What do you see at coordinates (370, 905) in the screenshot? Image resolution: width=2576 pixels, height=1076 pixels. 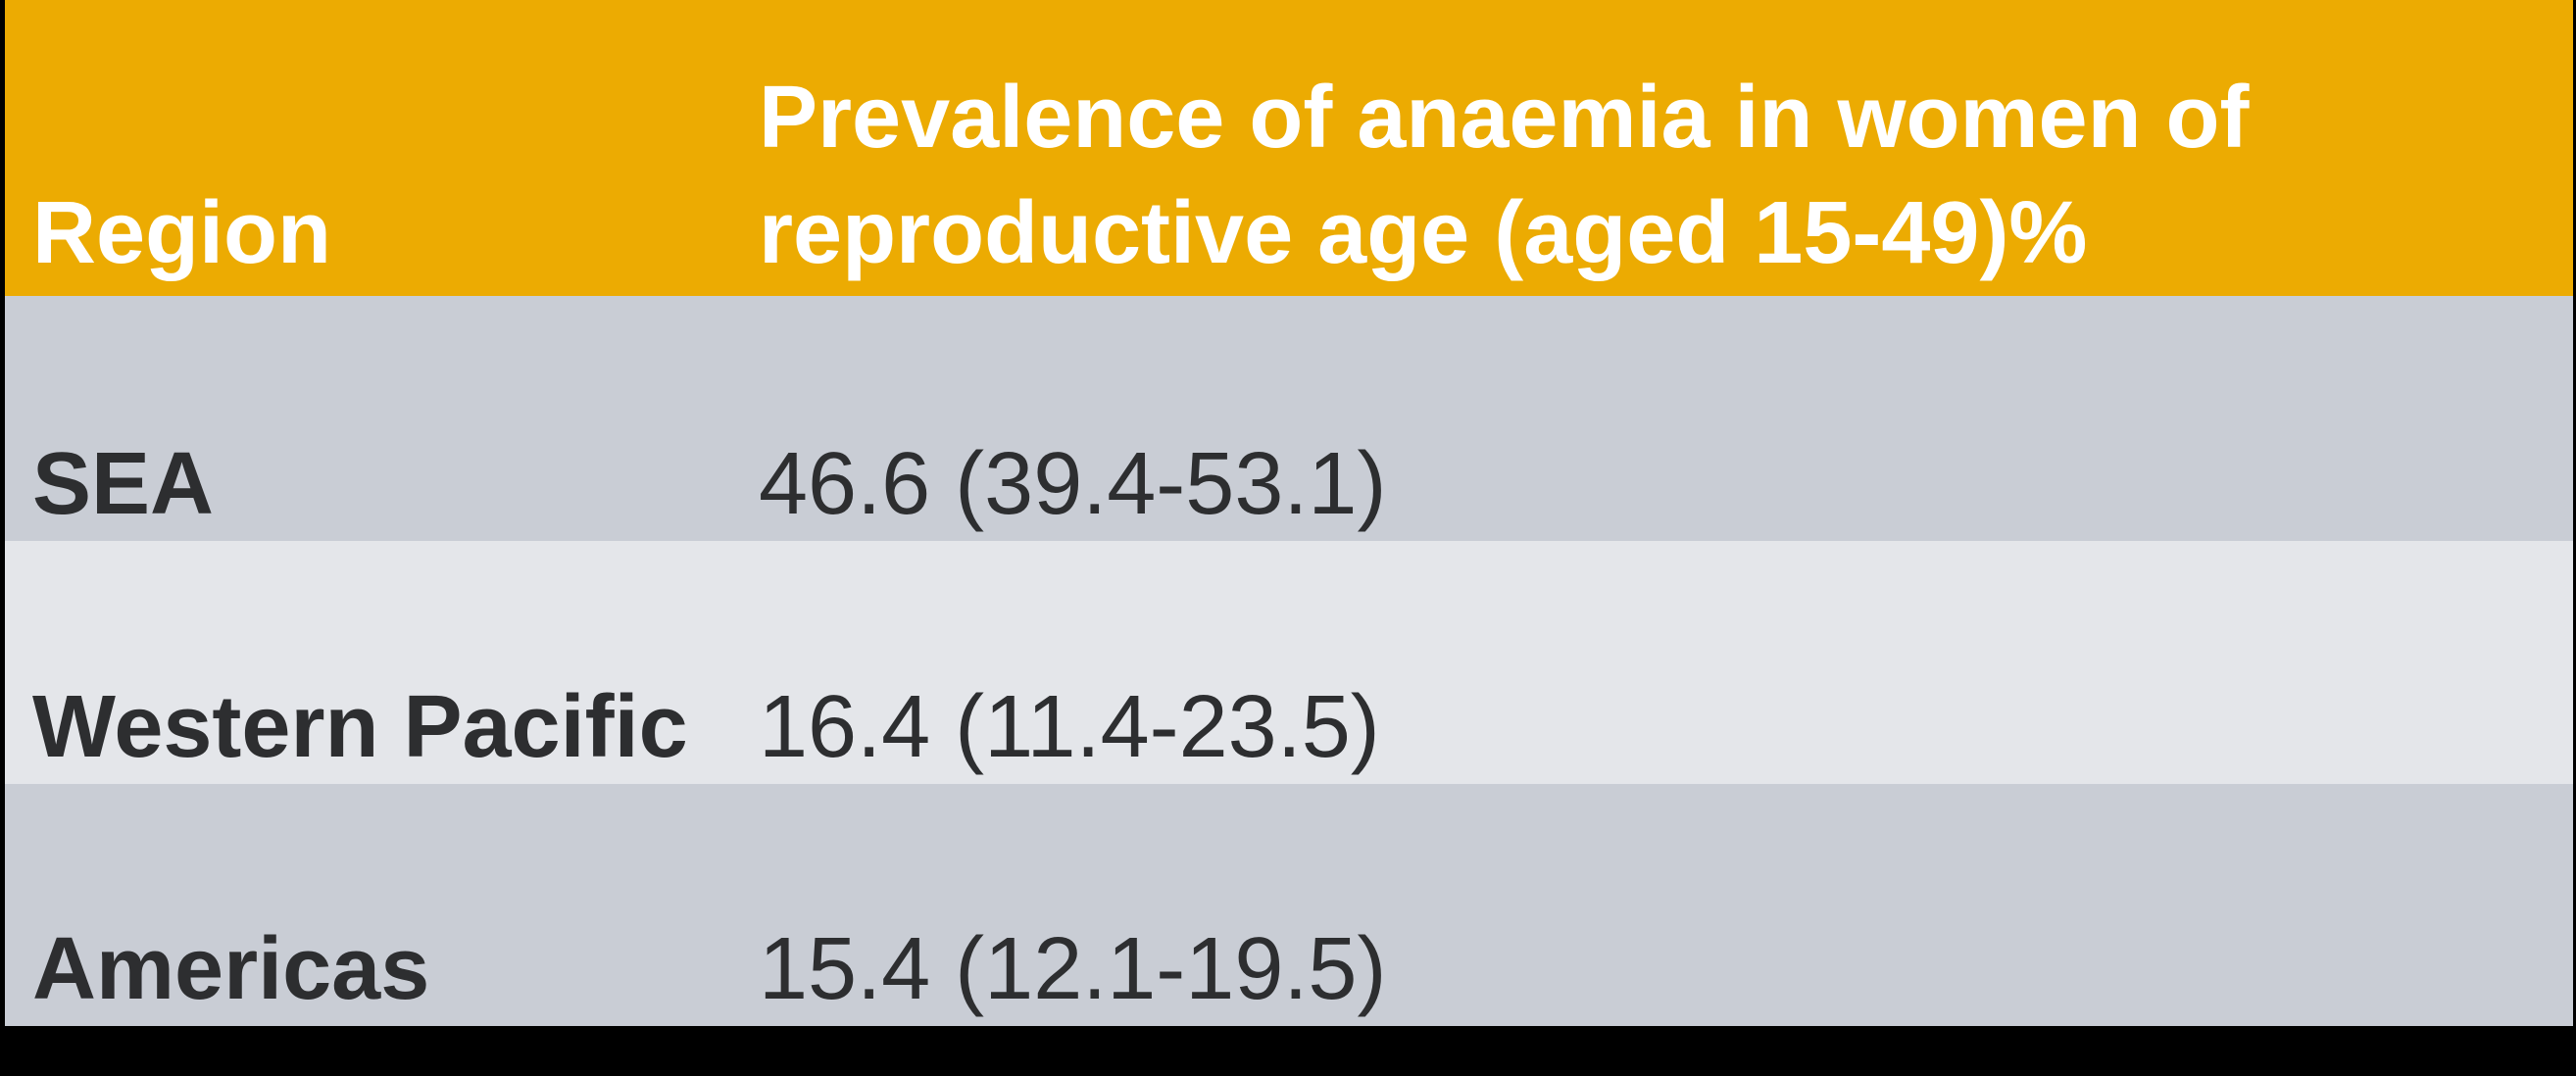 I see `region-cell: Americas` at bounding box center [370, 905].